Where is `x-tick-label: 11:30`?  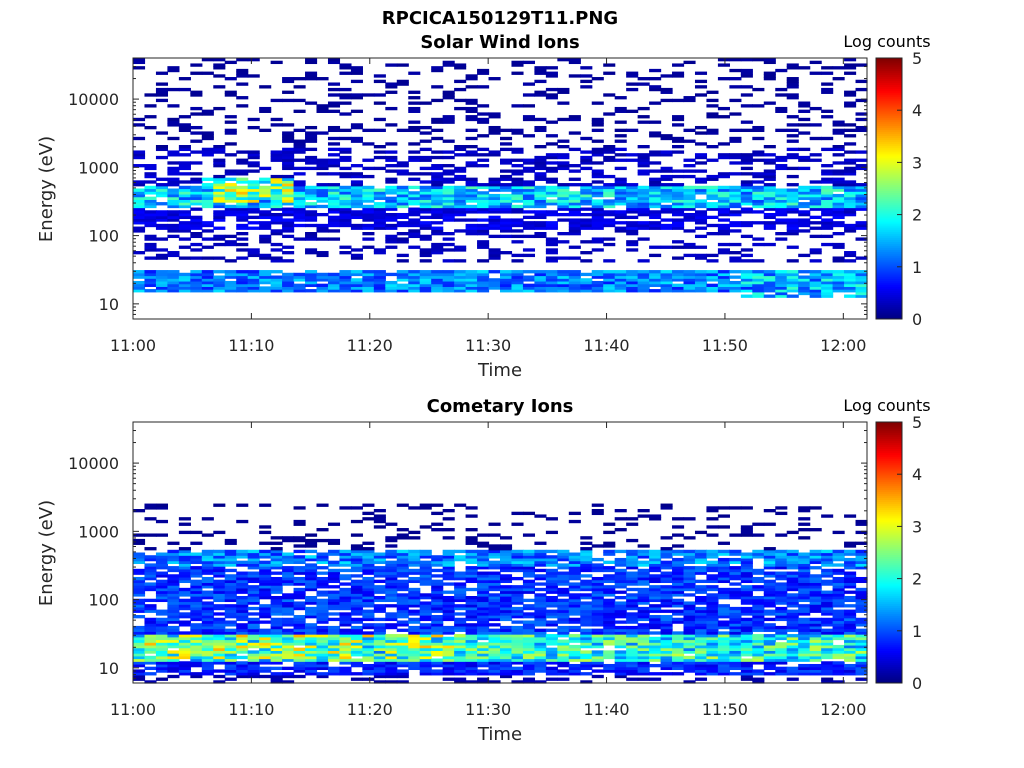 x-tick-label: 11:30 is located at coordinates (488, 345).